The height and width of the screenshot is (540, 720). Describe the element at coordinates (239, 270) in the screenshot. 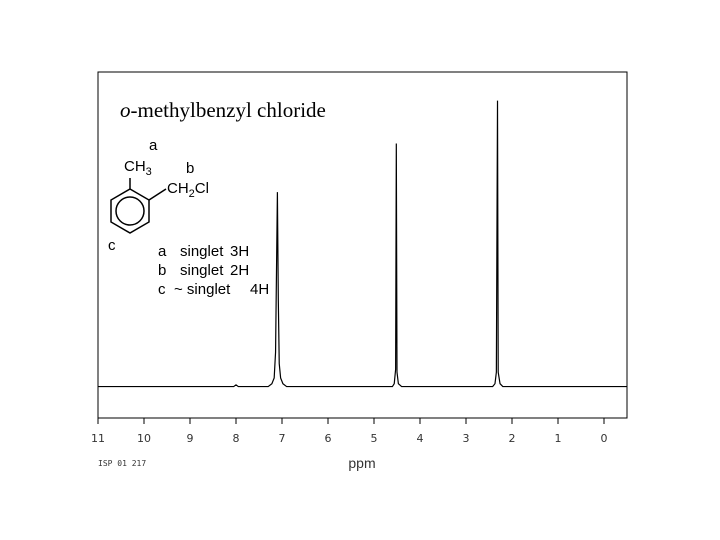

I see `assignment-cell: 2H` at that location.